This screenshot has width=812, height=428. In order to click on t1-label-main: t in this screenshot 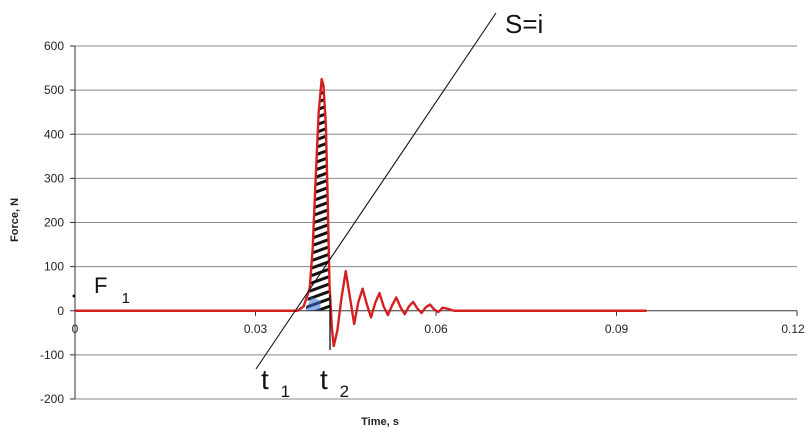, I will do `click(265, 379)`.